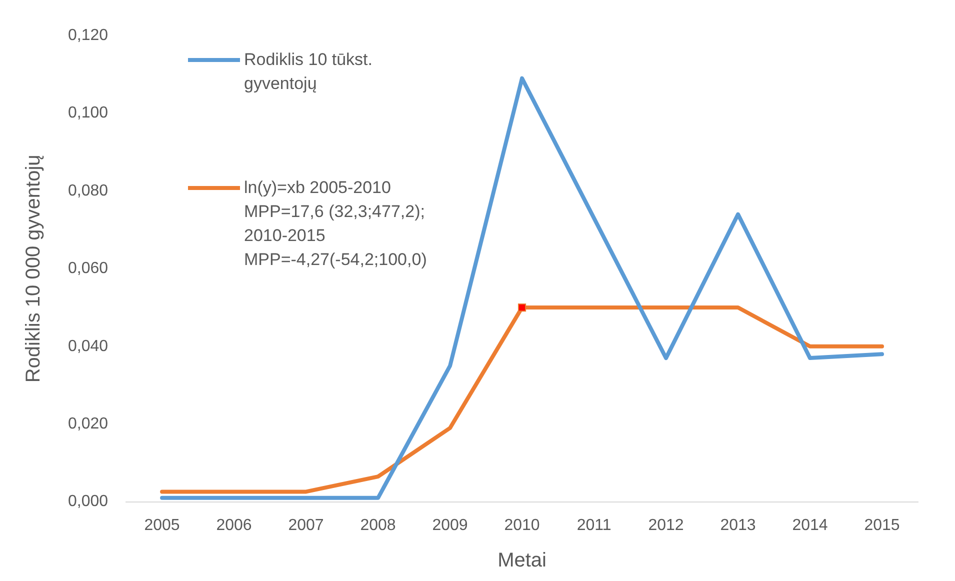 The width and height of the screenshot is (955, 581). What do you see at coordinates (666, 525) in the screenshot?
I see `x-tick-label: 2012` at bounding box center [666, 525].